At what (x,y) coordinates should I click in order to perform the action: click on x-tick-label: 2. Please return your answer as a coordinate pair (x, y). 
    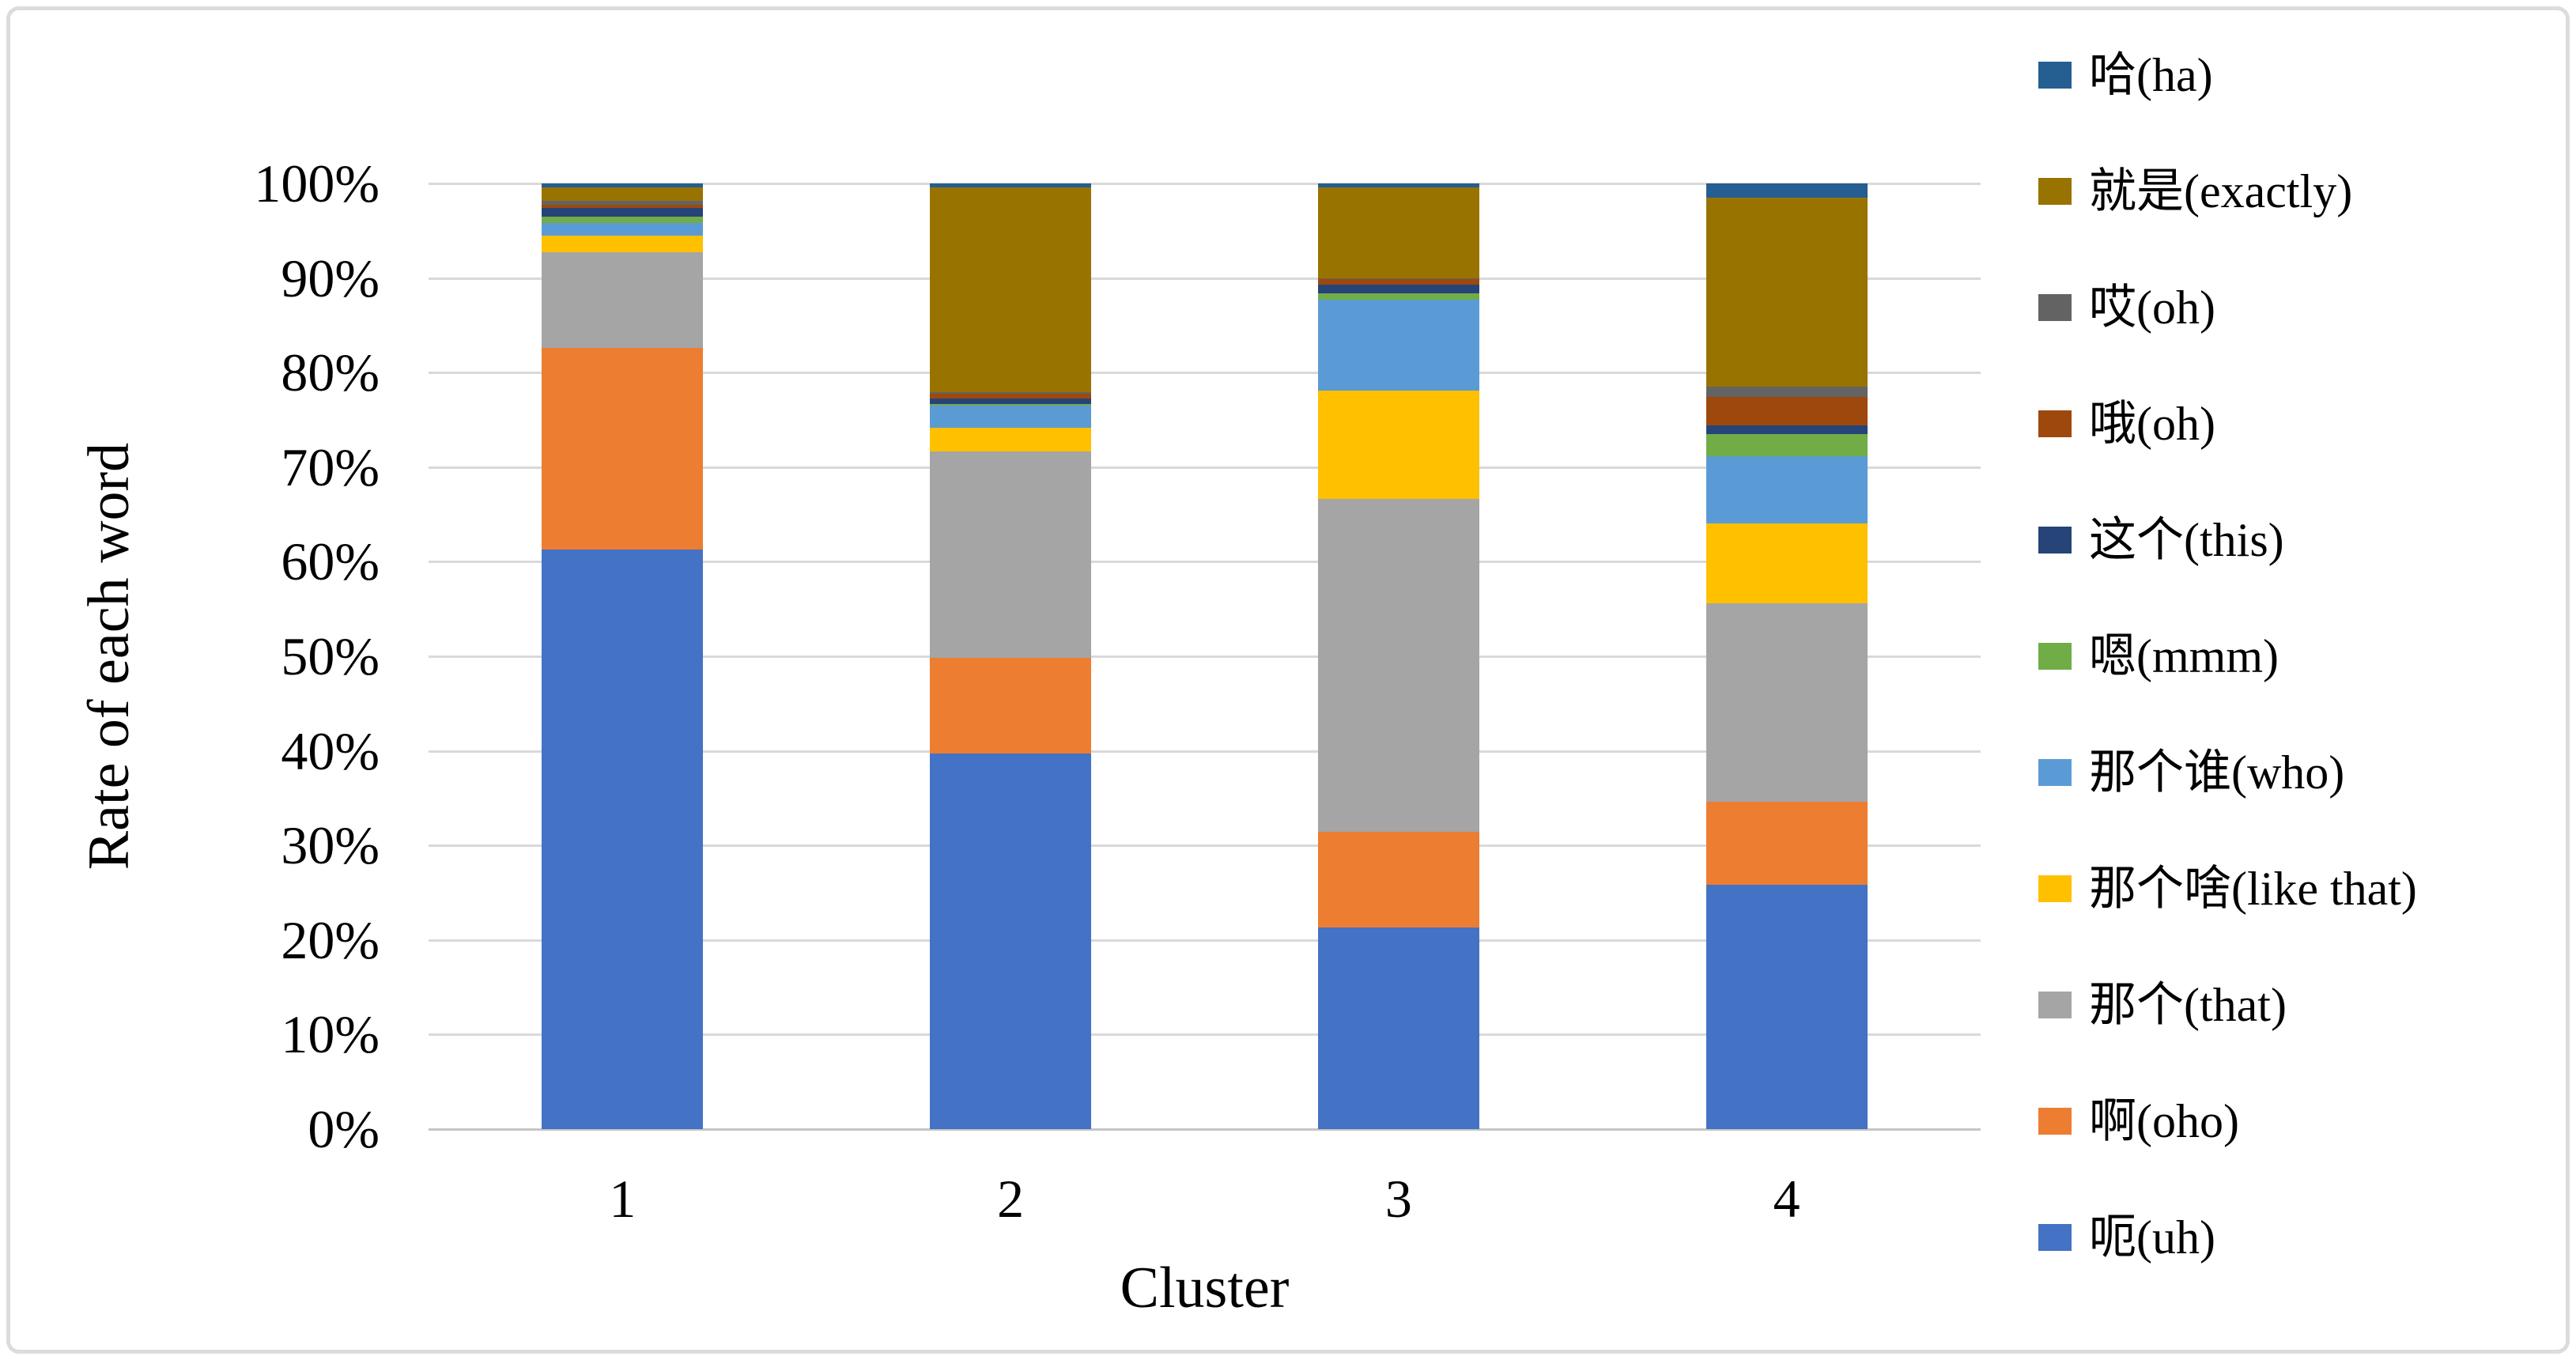
    Looking at the image, I should click on (1011, 1199).